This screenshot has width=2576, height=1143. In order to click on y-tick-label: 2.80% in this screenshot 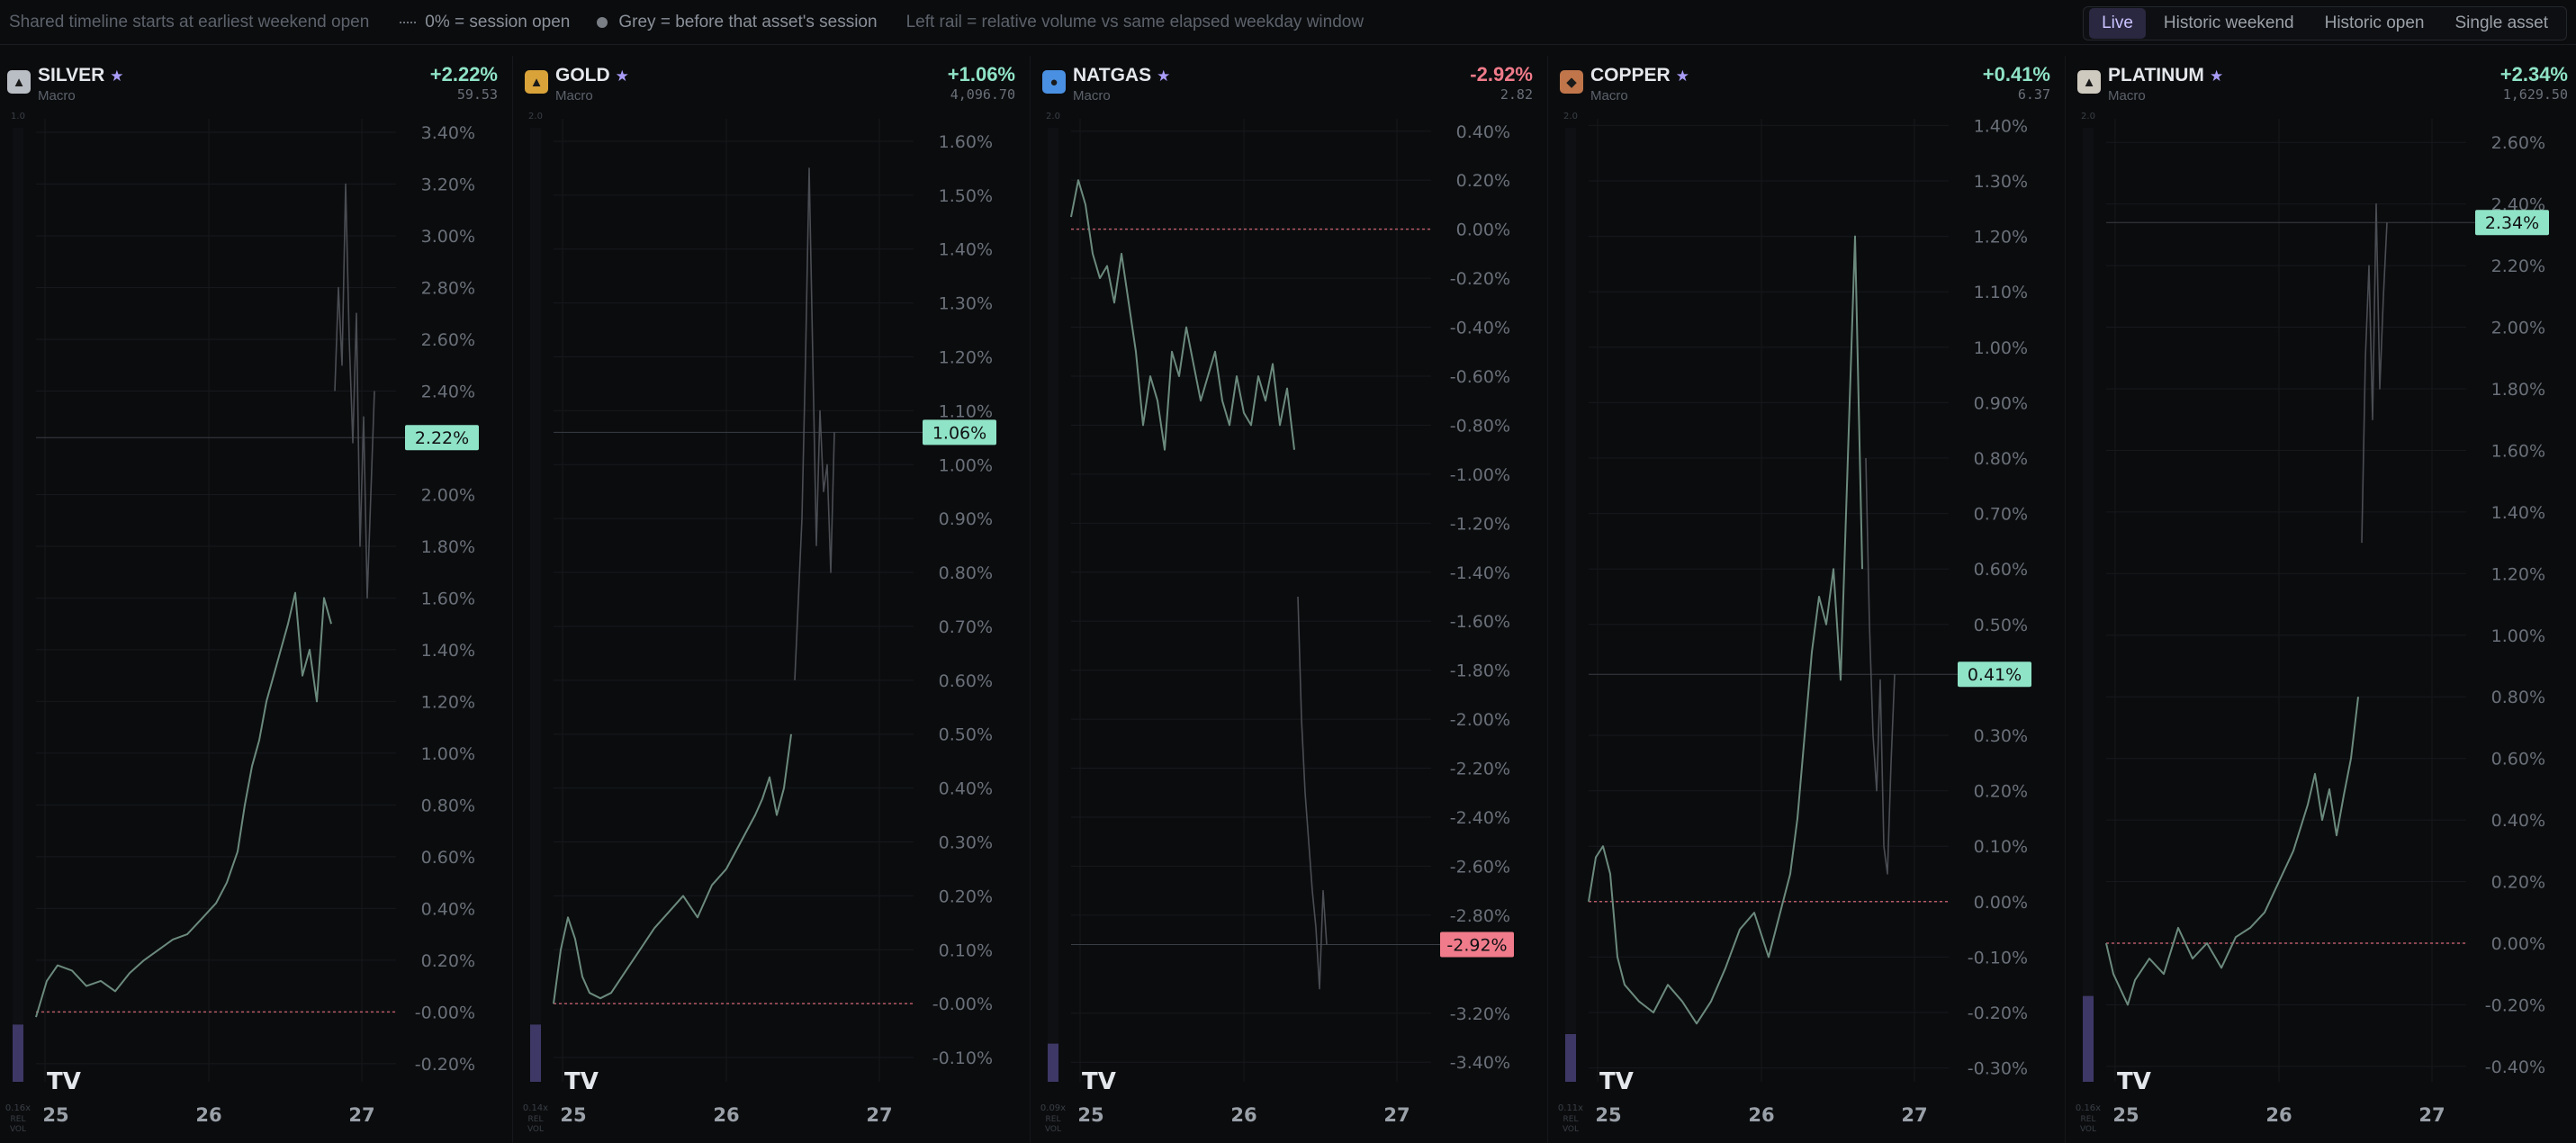, I will do `click(448, 288)`.